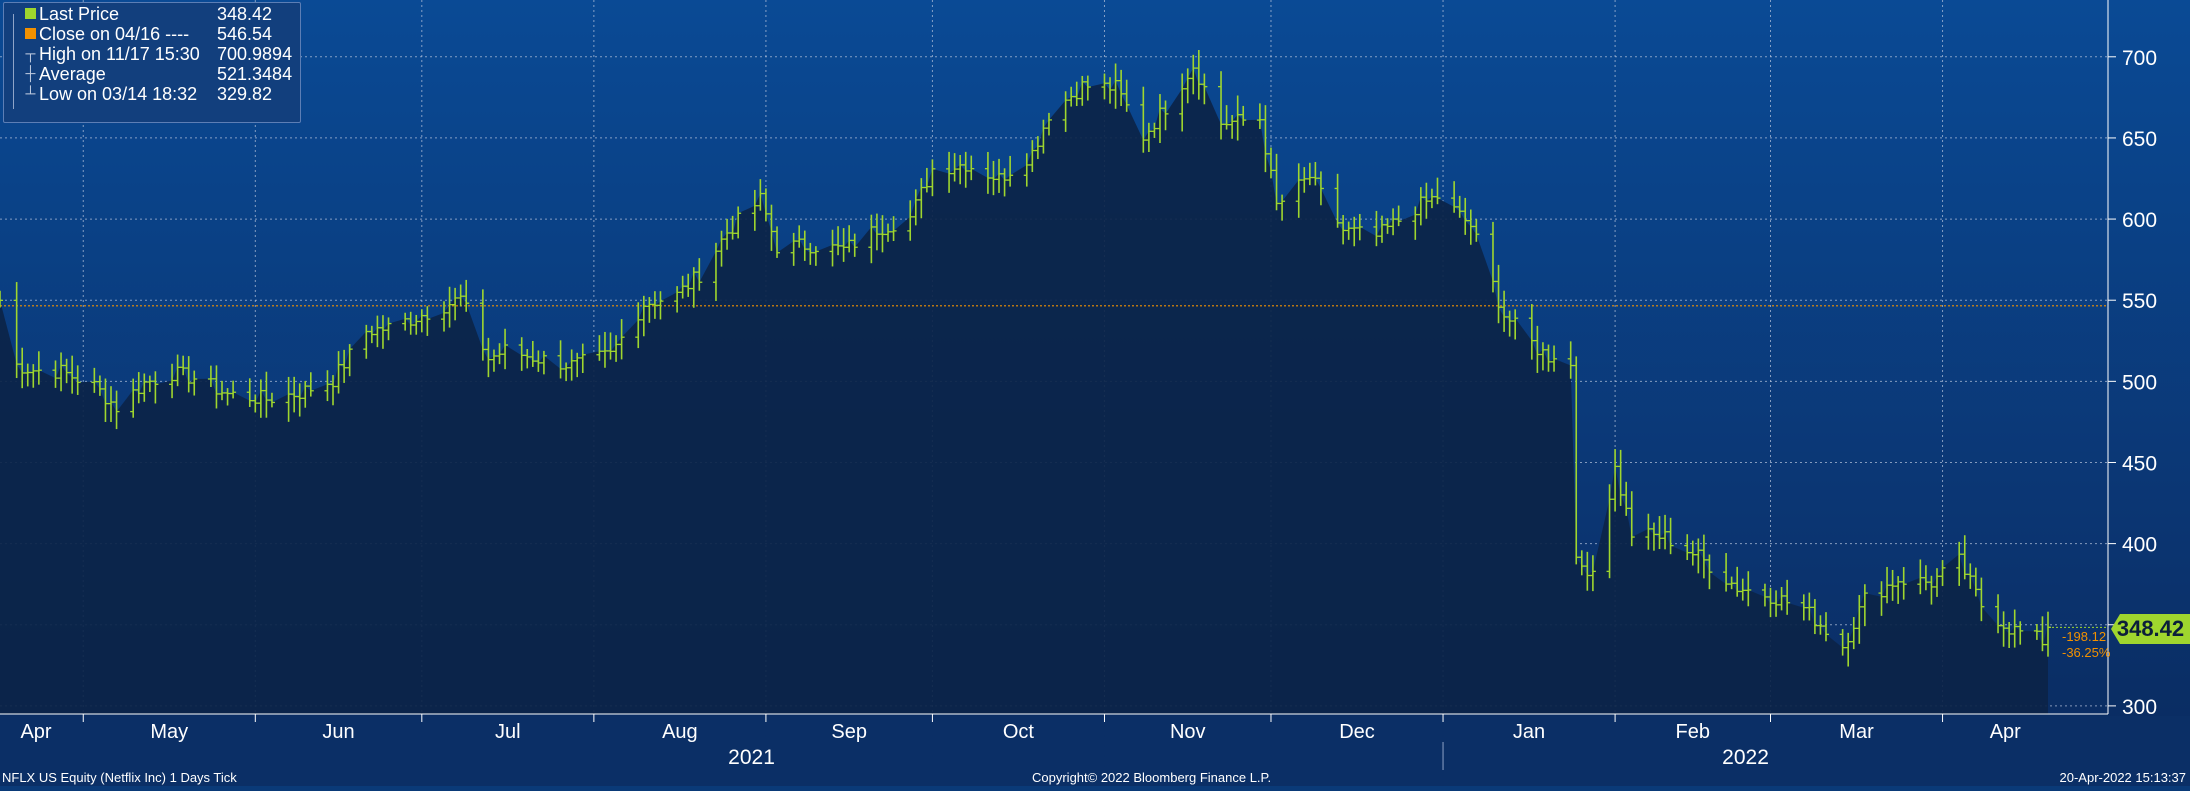 Image resolution: width=2190 pixels, height=791 pixels. I want to click on change-percent: -36.25%, so click(2086, 652).